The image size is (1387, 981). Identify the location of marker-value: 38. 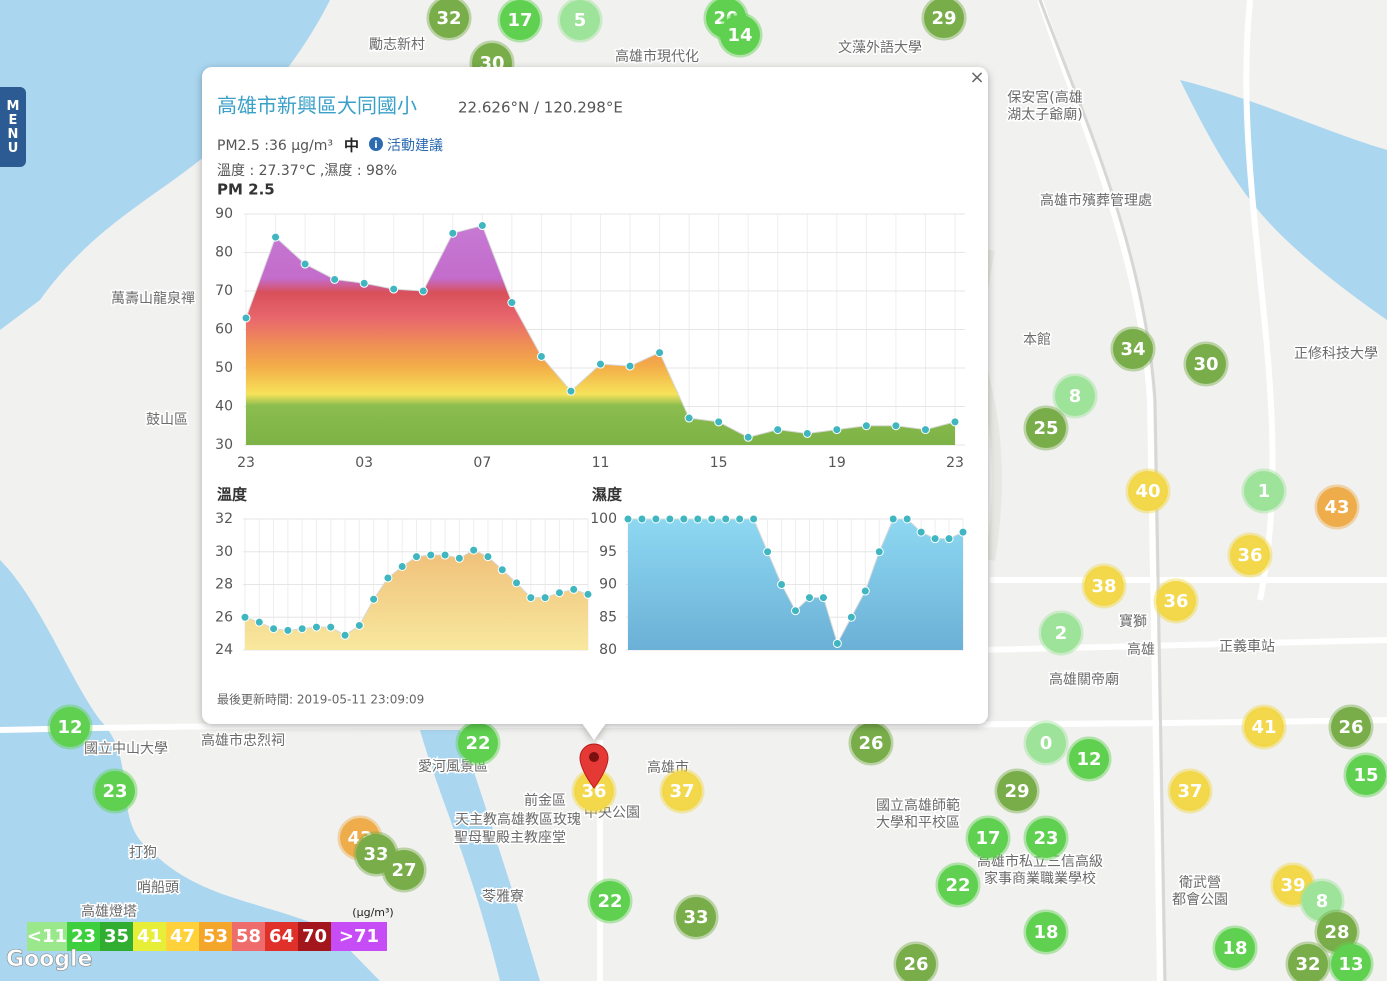
(1103, 586).